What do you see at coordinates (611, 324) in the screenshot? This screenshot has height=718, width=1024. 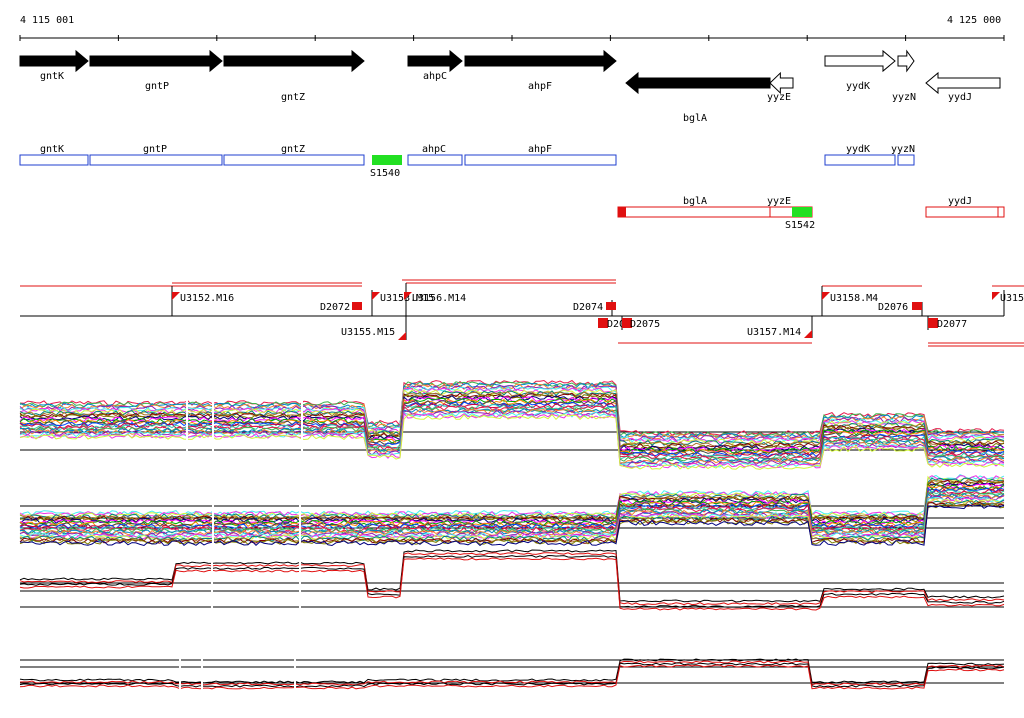 I see `segment-d20: D20` at bounding box center [611, 324].